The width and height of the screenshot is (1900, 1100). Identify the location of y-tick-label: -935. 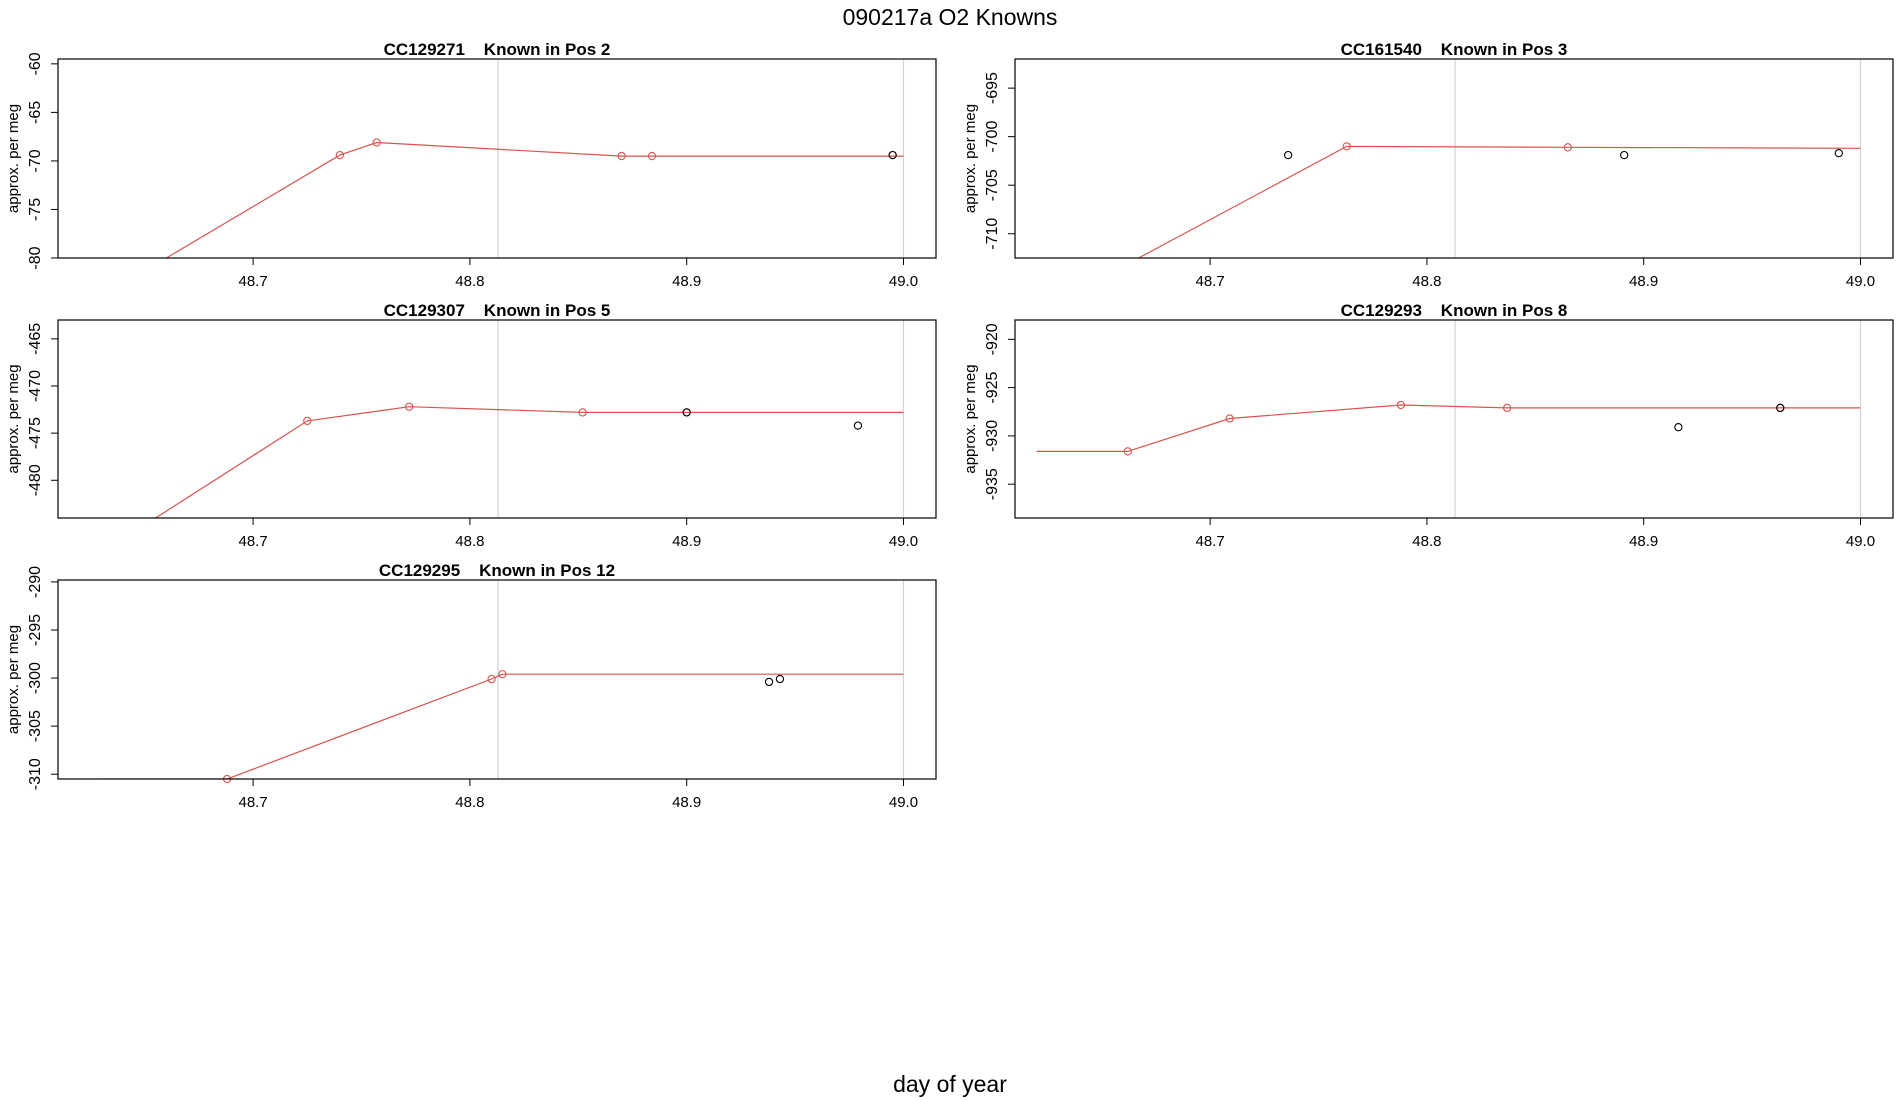
(992, 484).